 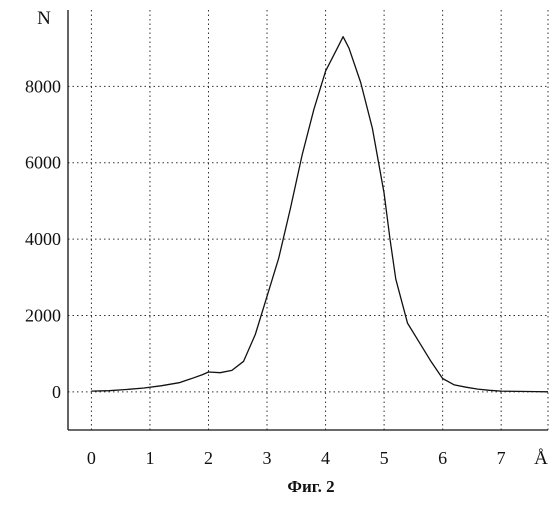 I want to click on x-tick-label: 1, so click(x=149, y=458).